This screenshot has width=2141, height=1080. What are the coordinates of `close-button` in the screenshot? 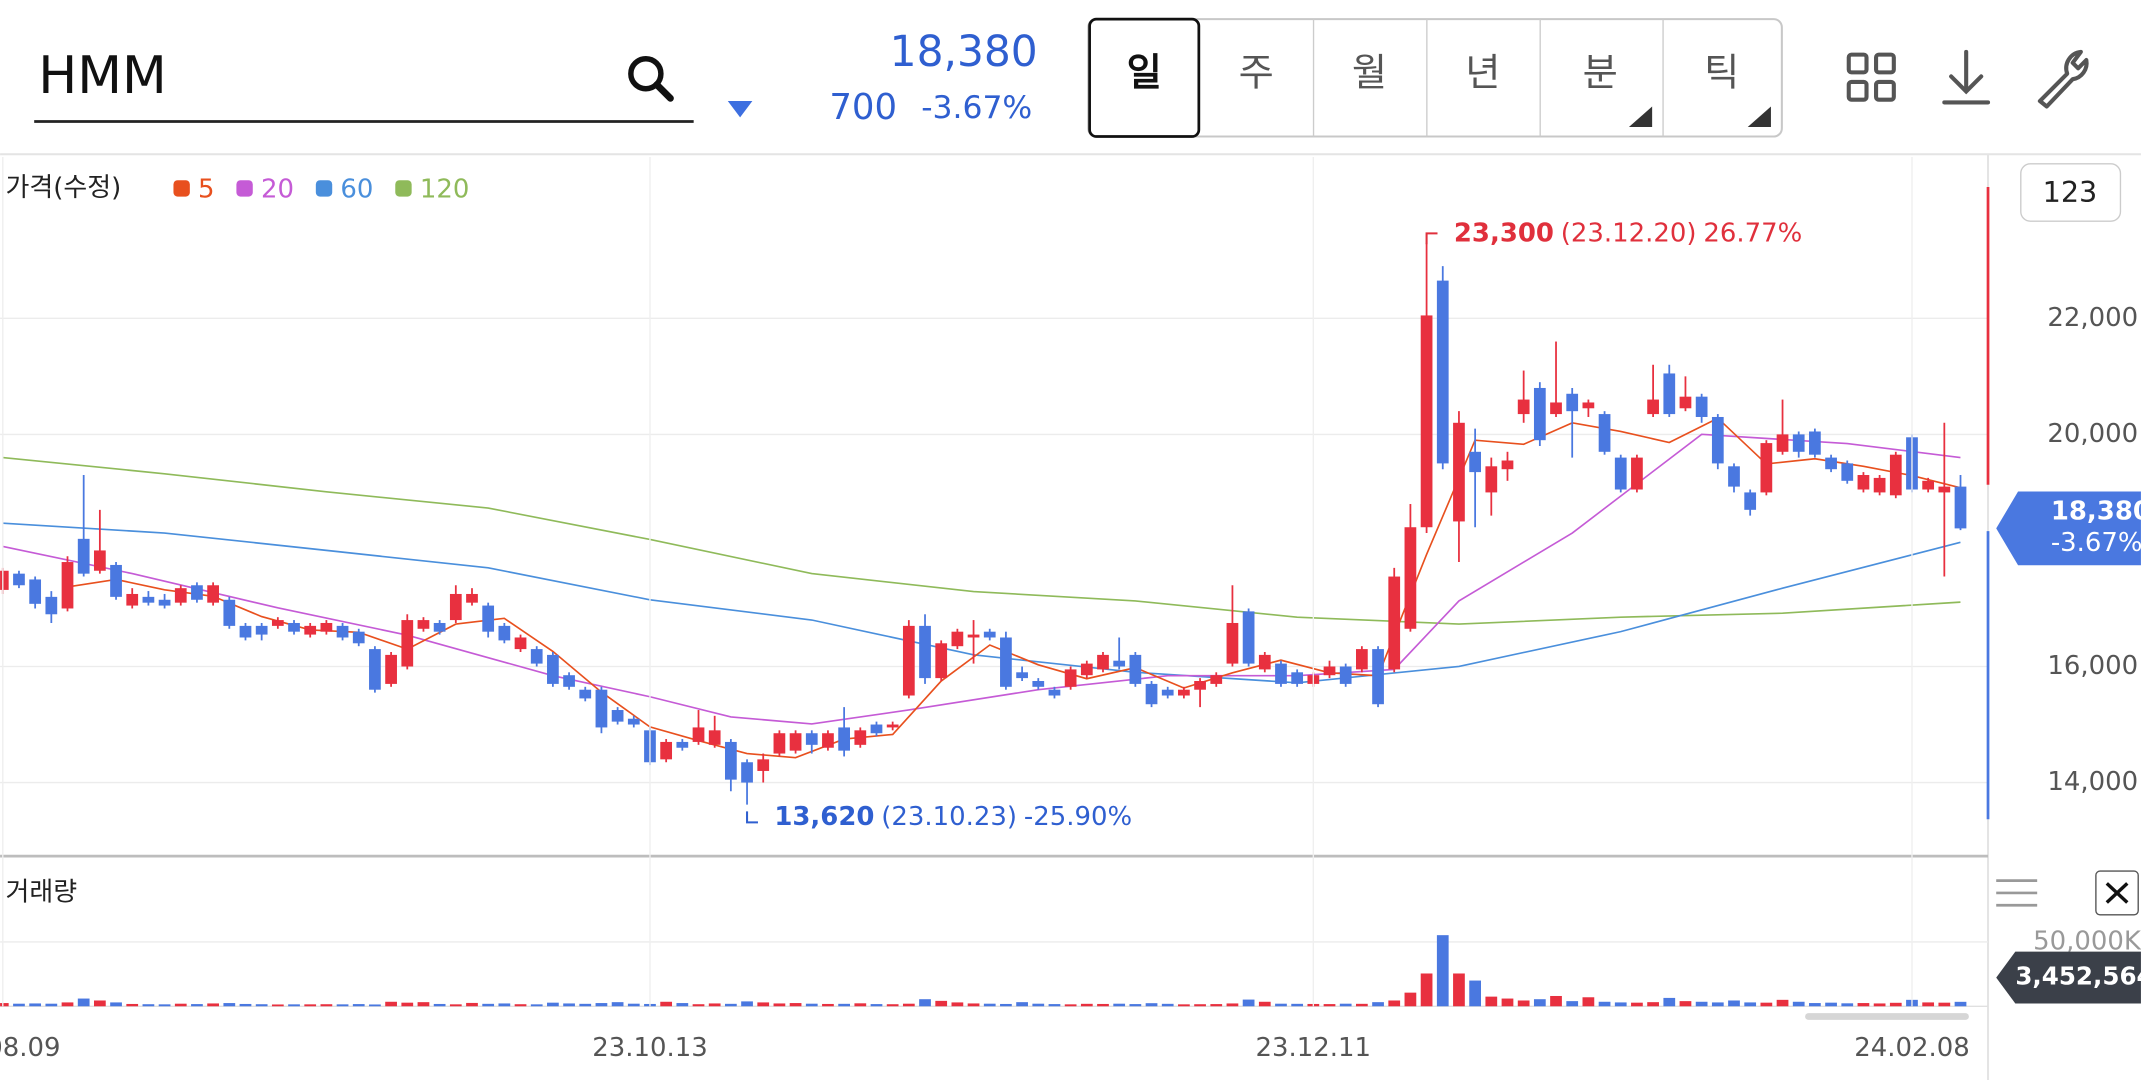 It's located at (2117, 893).